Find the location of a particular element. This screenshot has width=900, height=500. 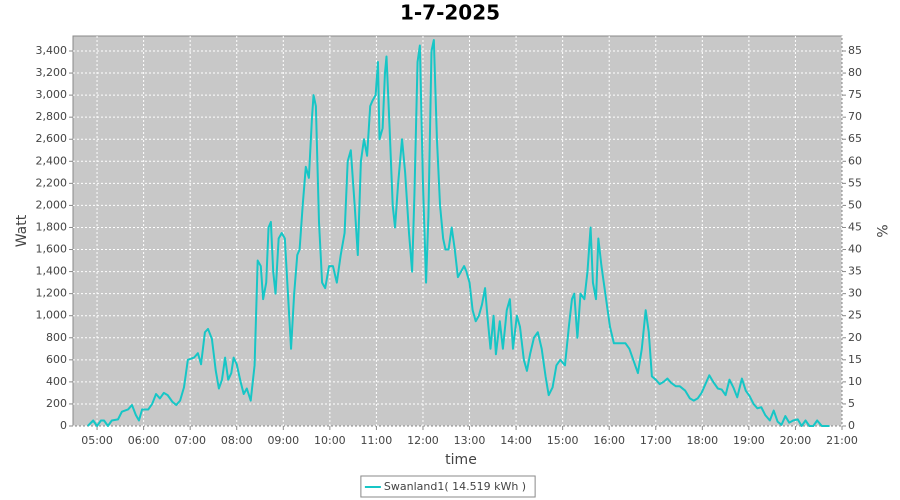

x-tick-label: 12:00 is located at coordinates (423, 440).